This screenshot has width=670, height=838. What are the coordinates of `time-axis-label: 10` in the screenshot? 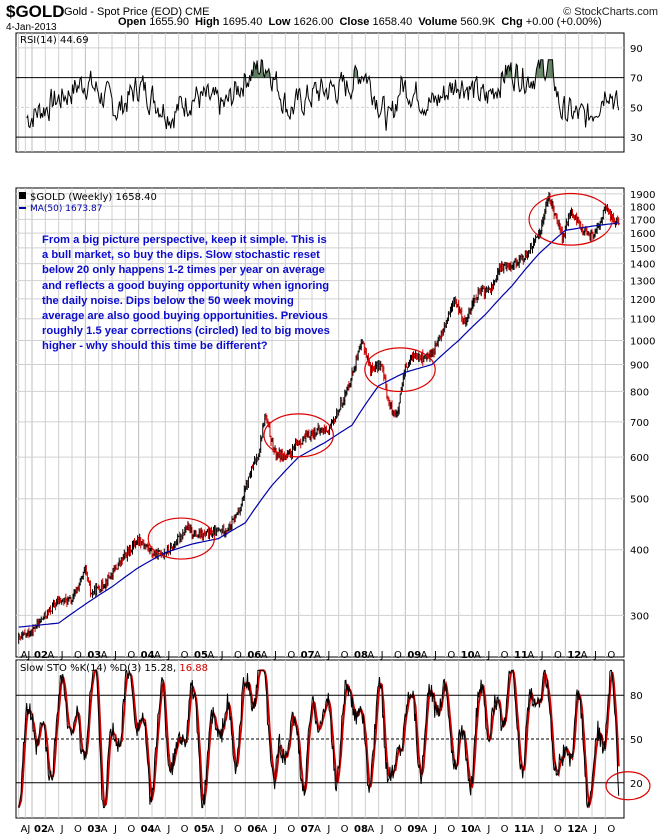 It's located at (468, 829).